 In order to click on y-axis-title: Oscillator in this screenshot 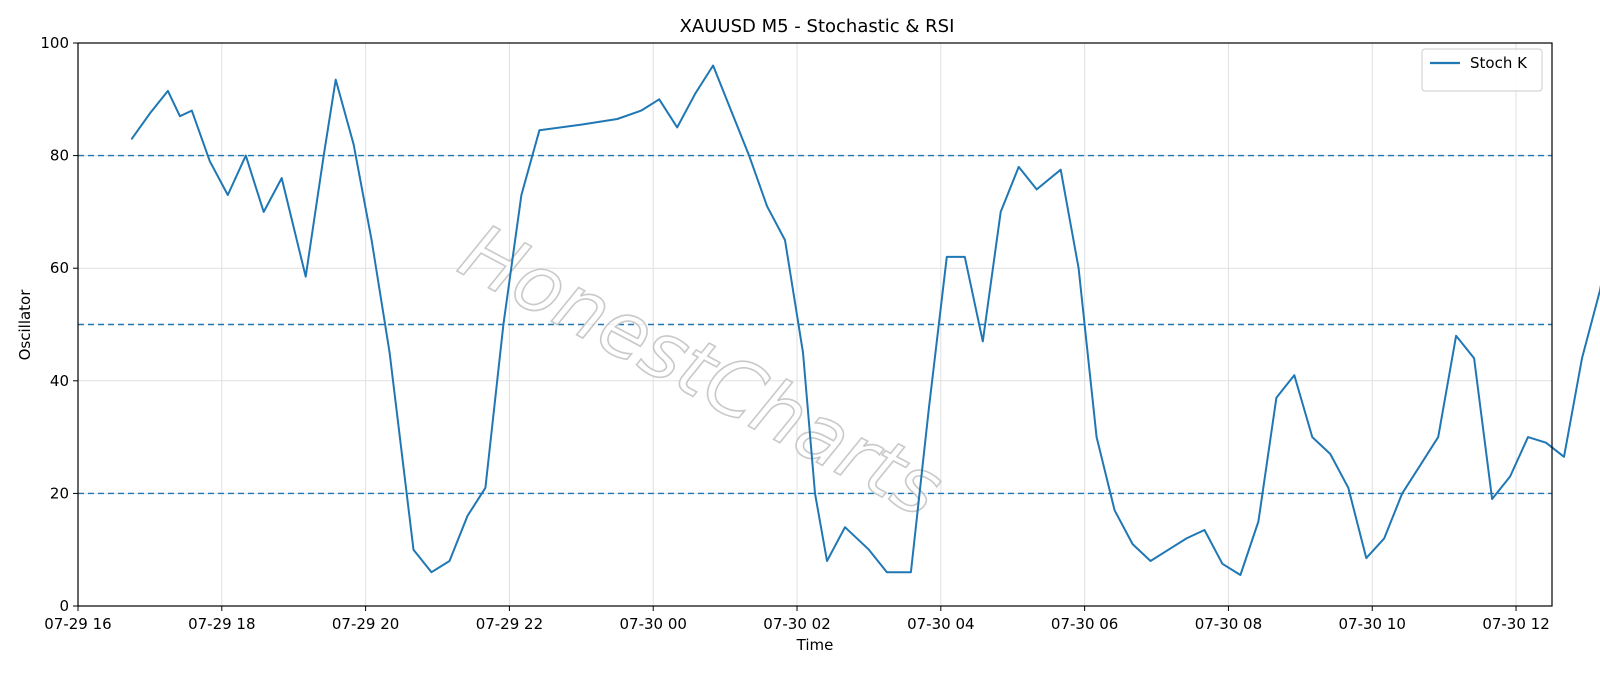, I will do `click(25, 325)`.